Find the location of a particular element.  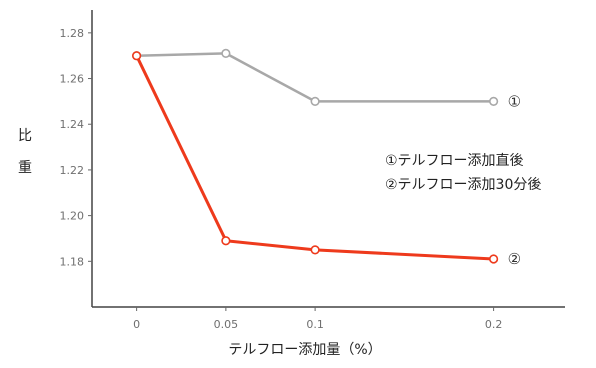

y-axis-title-char: 重 is located at coordinates (25, 168).